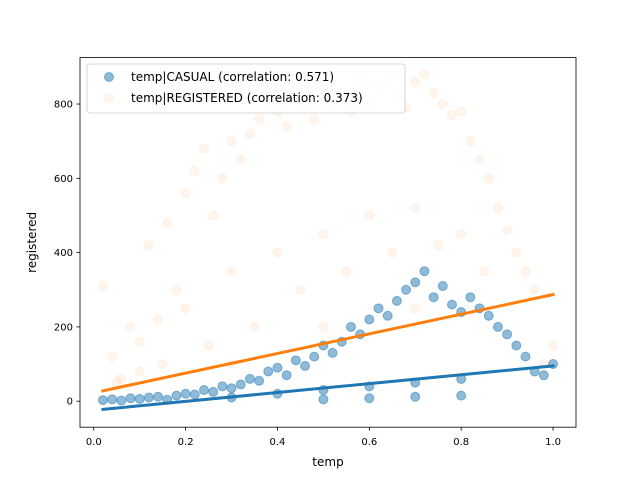  I want to click on legend-marker, so click(109, 98).